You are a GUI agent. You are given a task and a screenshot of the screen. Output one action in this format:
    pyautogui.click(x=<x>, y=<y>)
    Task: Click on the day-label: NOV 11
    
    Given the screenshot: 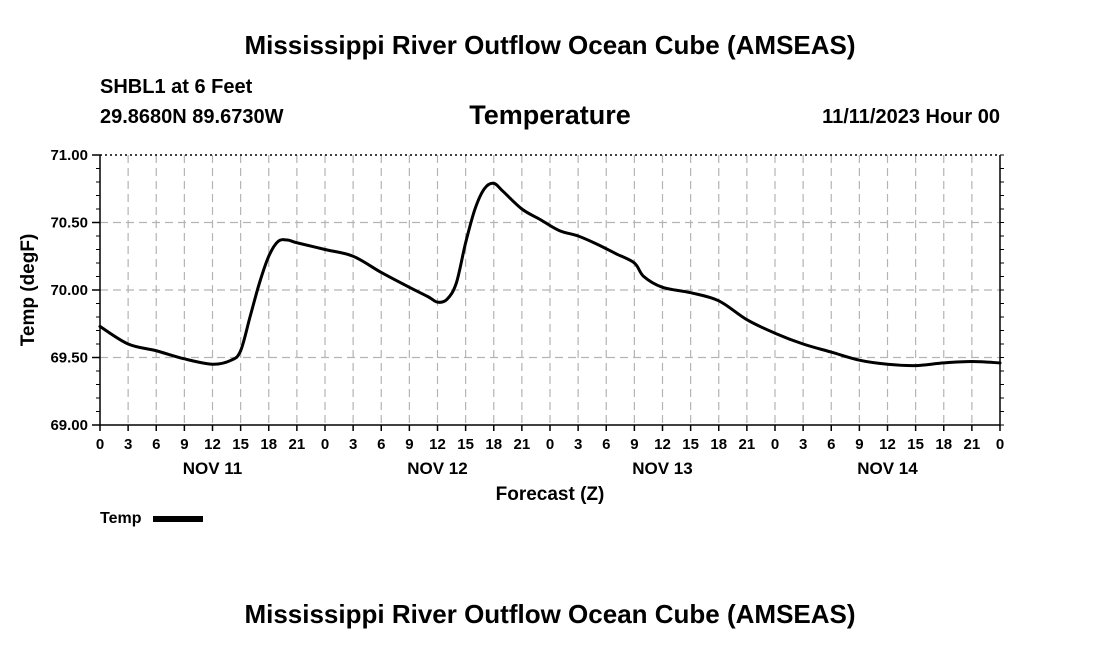 What is the action you would take?
    pyautogui.click(x=213, y=468)
    